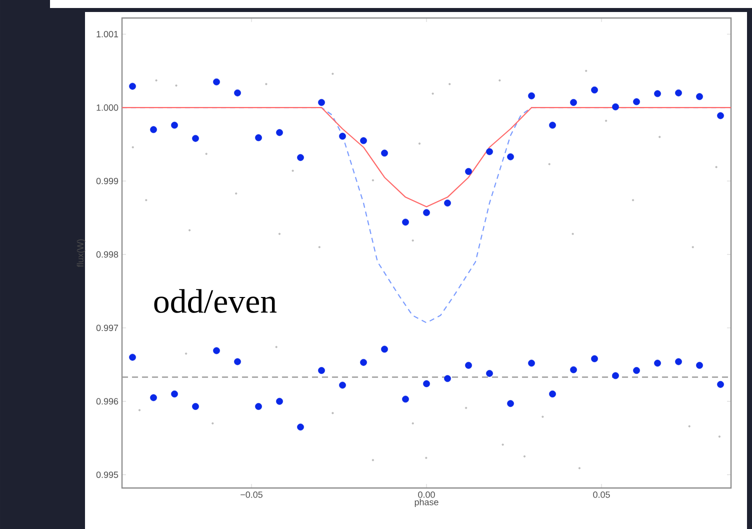 The width and height of the screenshot is (752, 529). Describe the element at coordinates (215, 301) in the screenshot. I see `annotation: odd/even` at that location.